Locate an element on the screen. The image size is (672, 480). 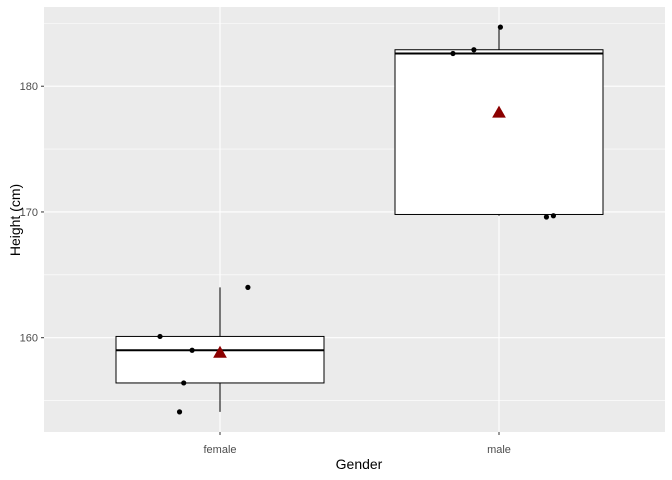
x-tick-label-male: male is located at coordinates (499, 450).